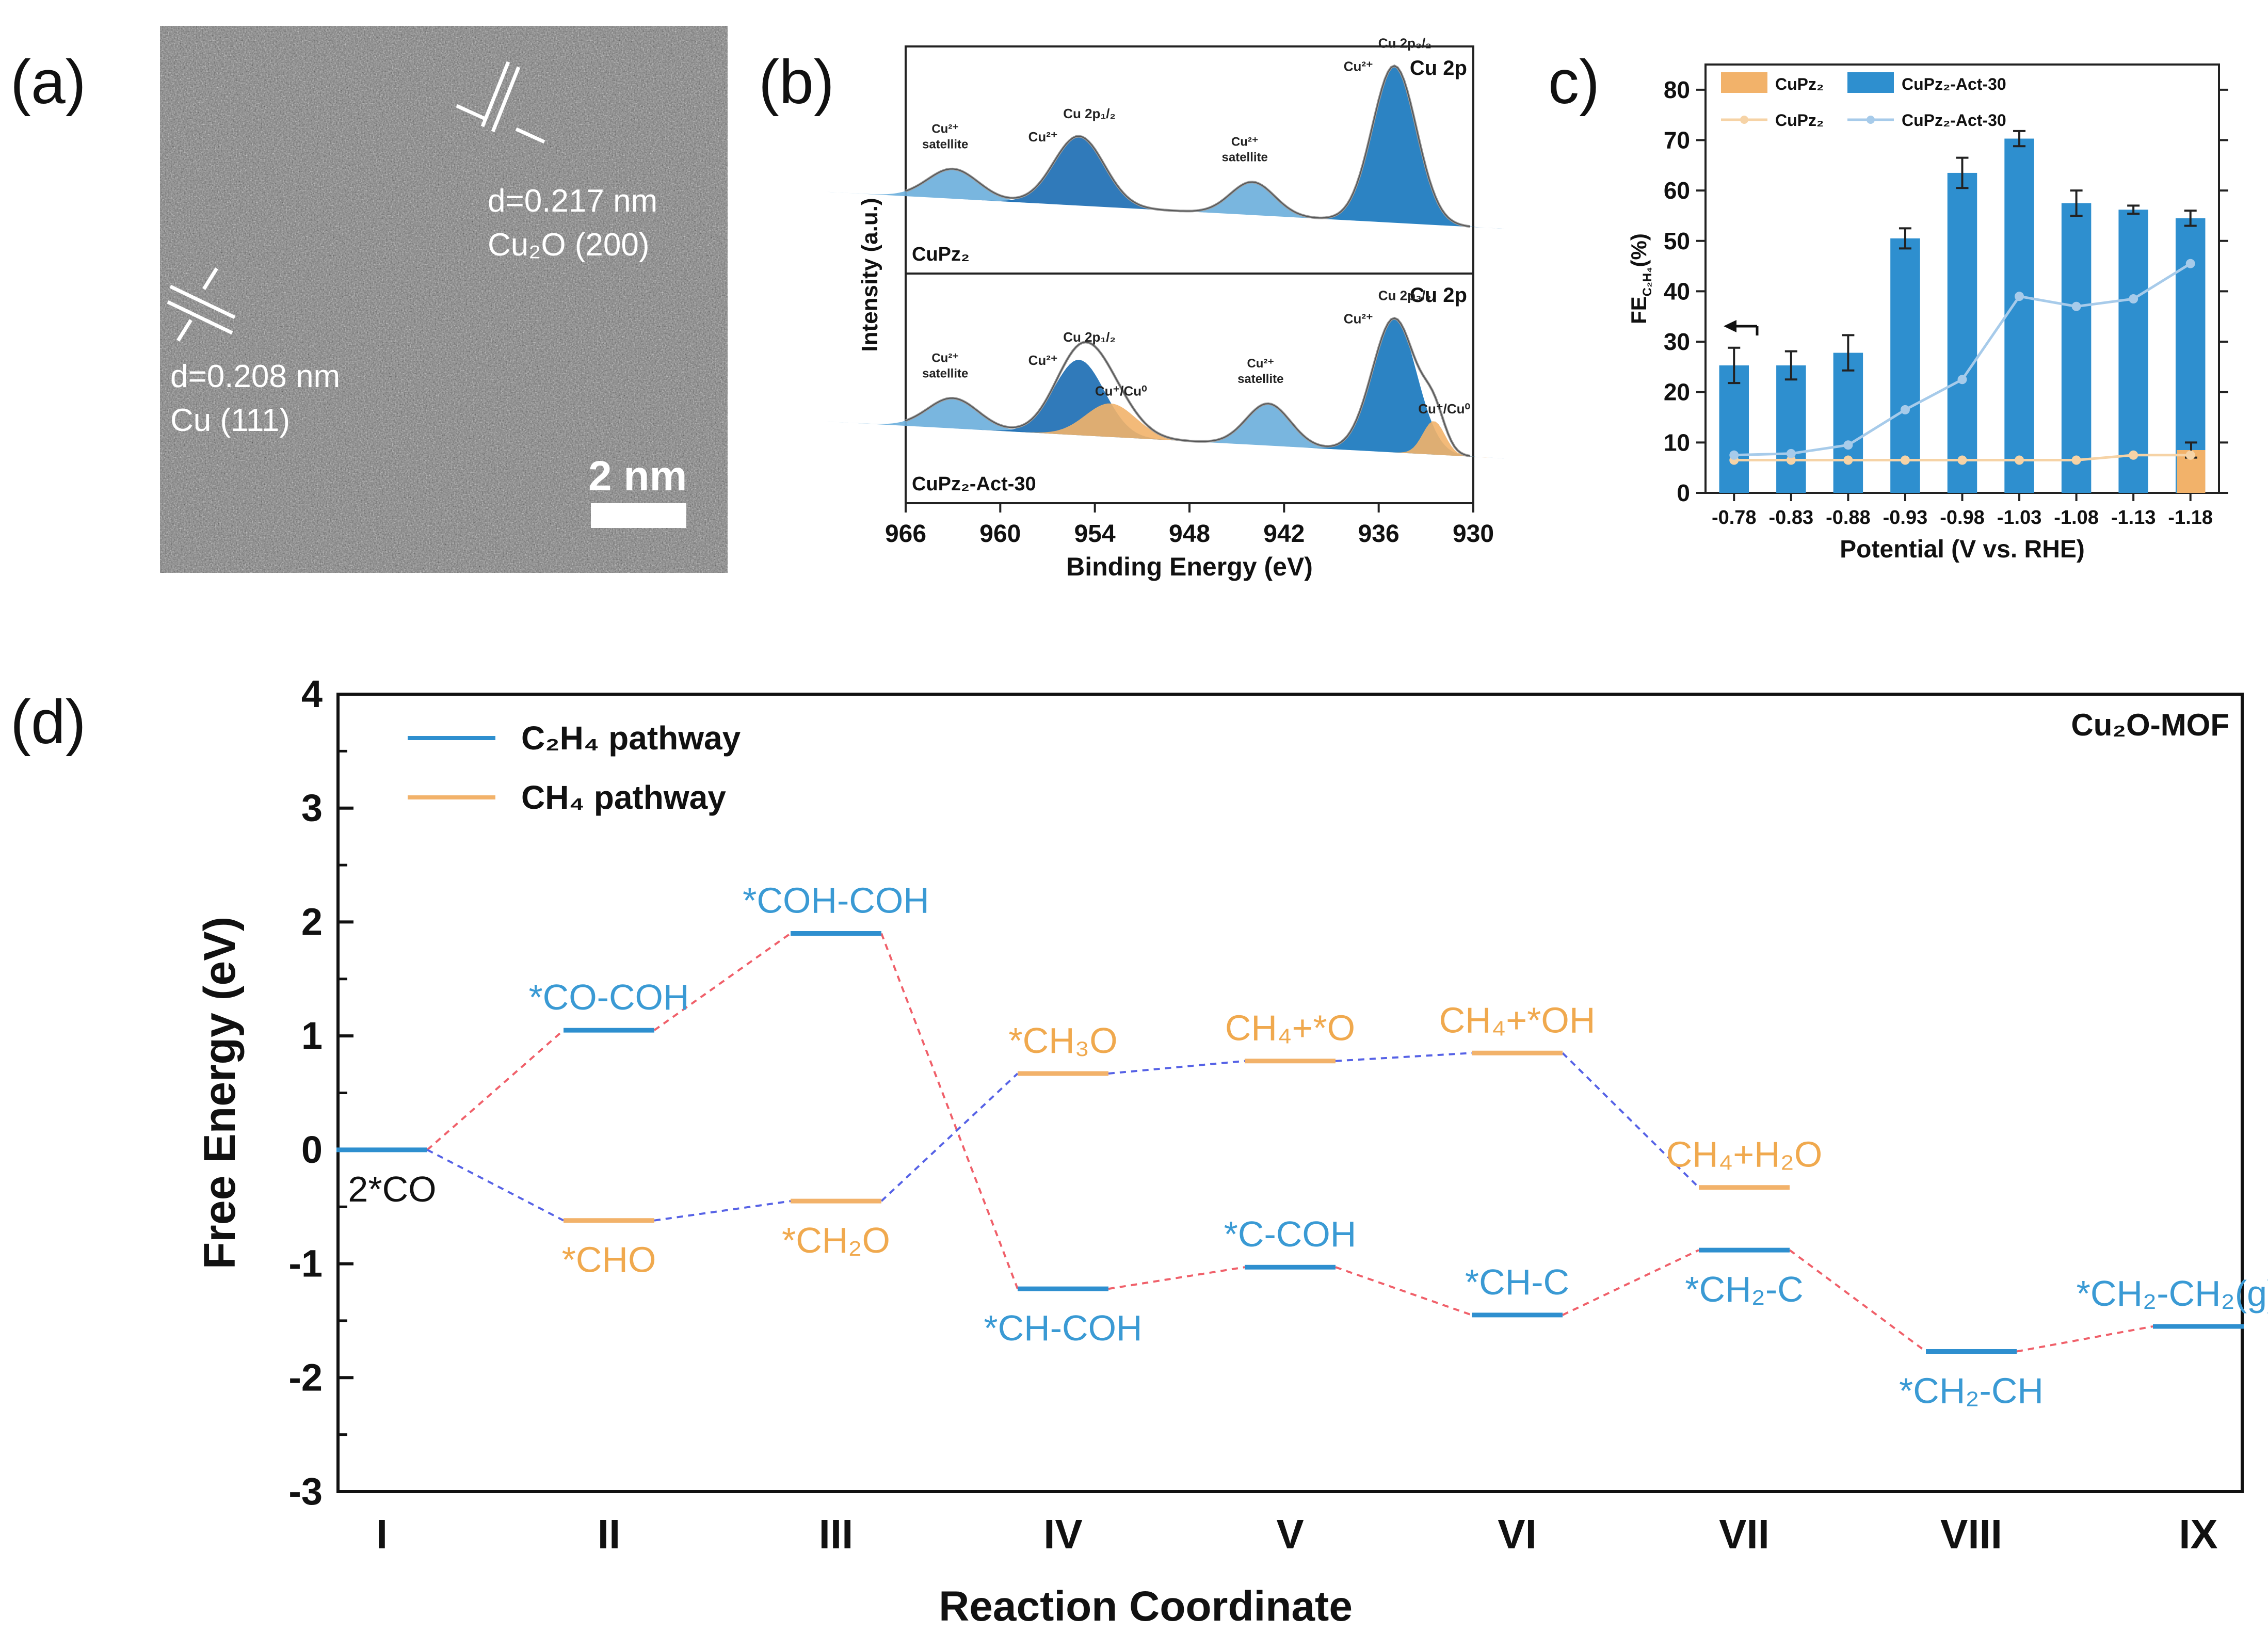 This screenshot has width=2268, height=1649. What do you see at coordinates (312, 694) in the screenshot?
I see `energy-y-tick-label: 4` at bounding box center [312, 694].